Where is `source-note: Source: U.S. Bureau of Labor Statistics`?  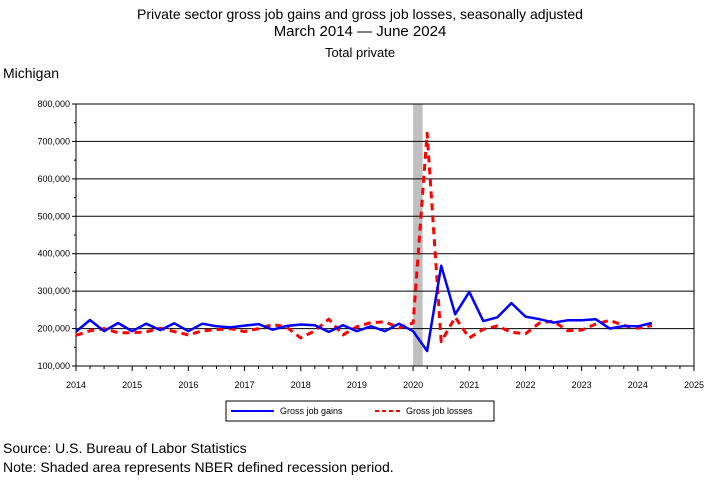
source-note: Source: U.S. Bureau of Labor Statistics is located at coordinates (125, 448).